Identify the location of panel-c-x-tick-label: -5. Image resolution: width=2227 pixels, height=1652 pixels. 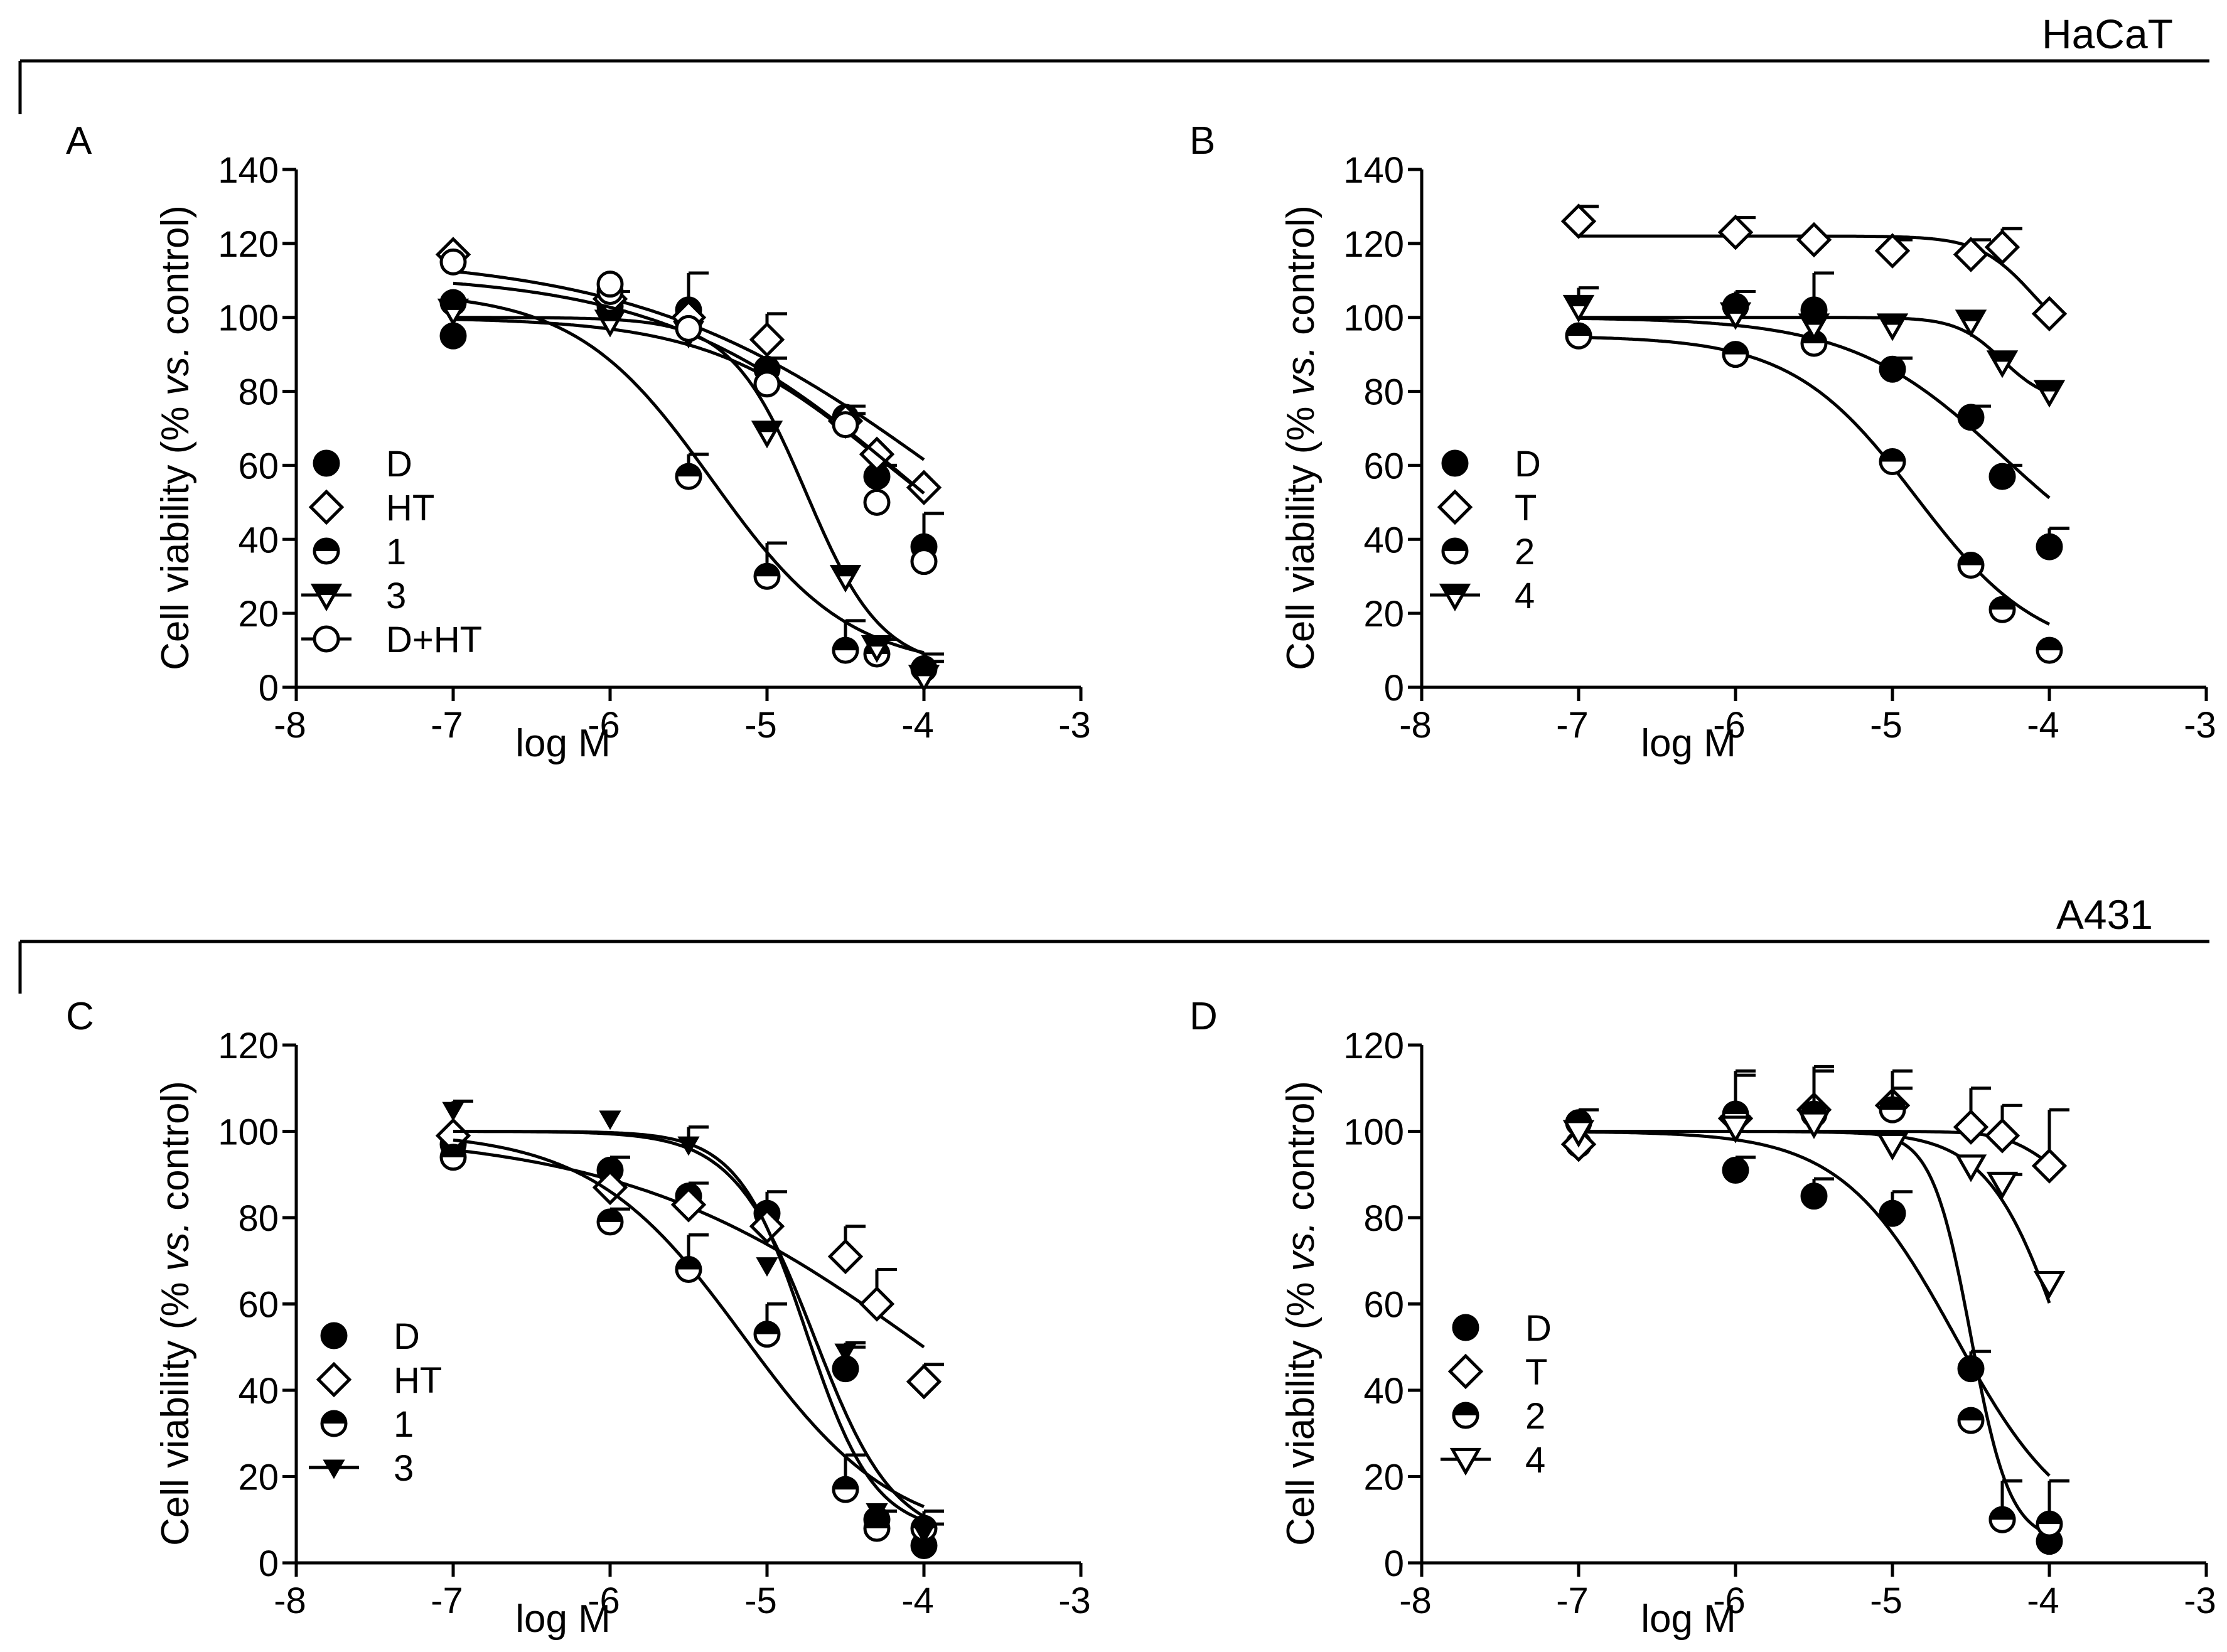
(760, 1600).